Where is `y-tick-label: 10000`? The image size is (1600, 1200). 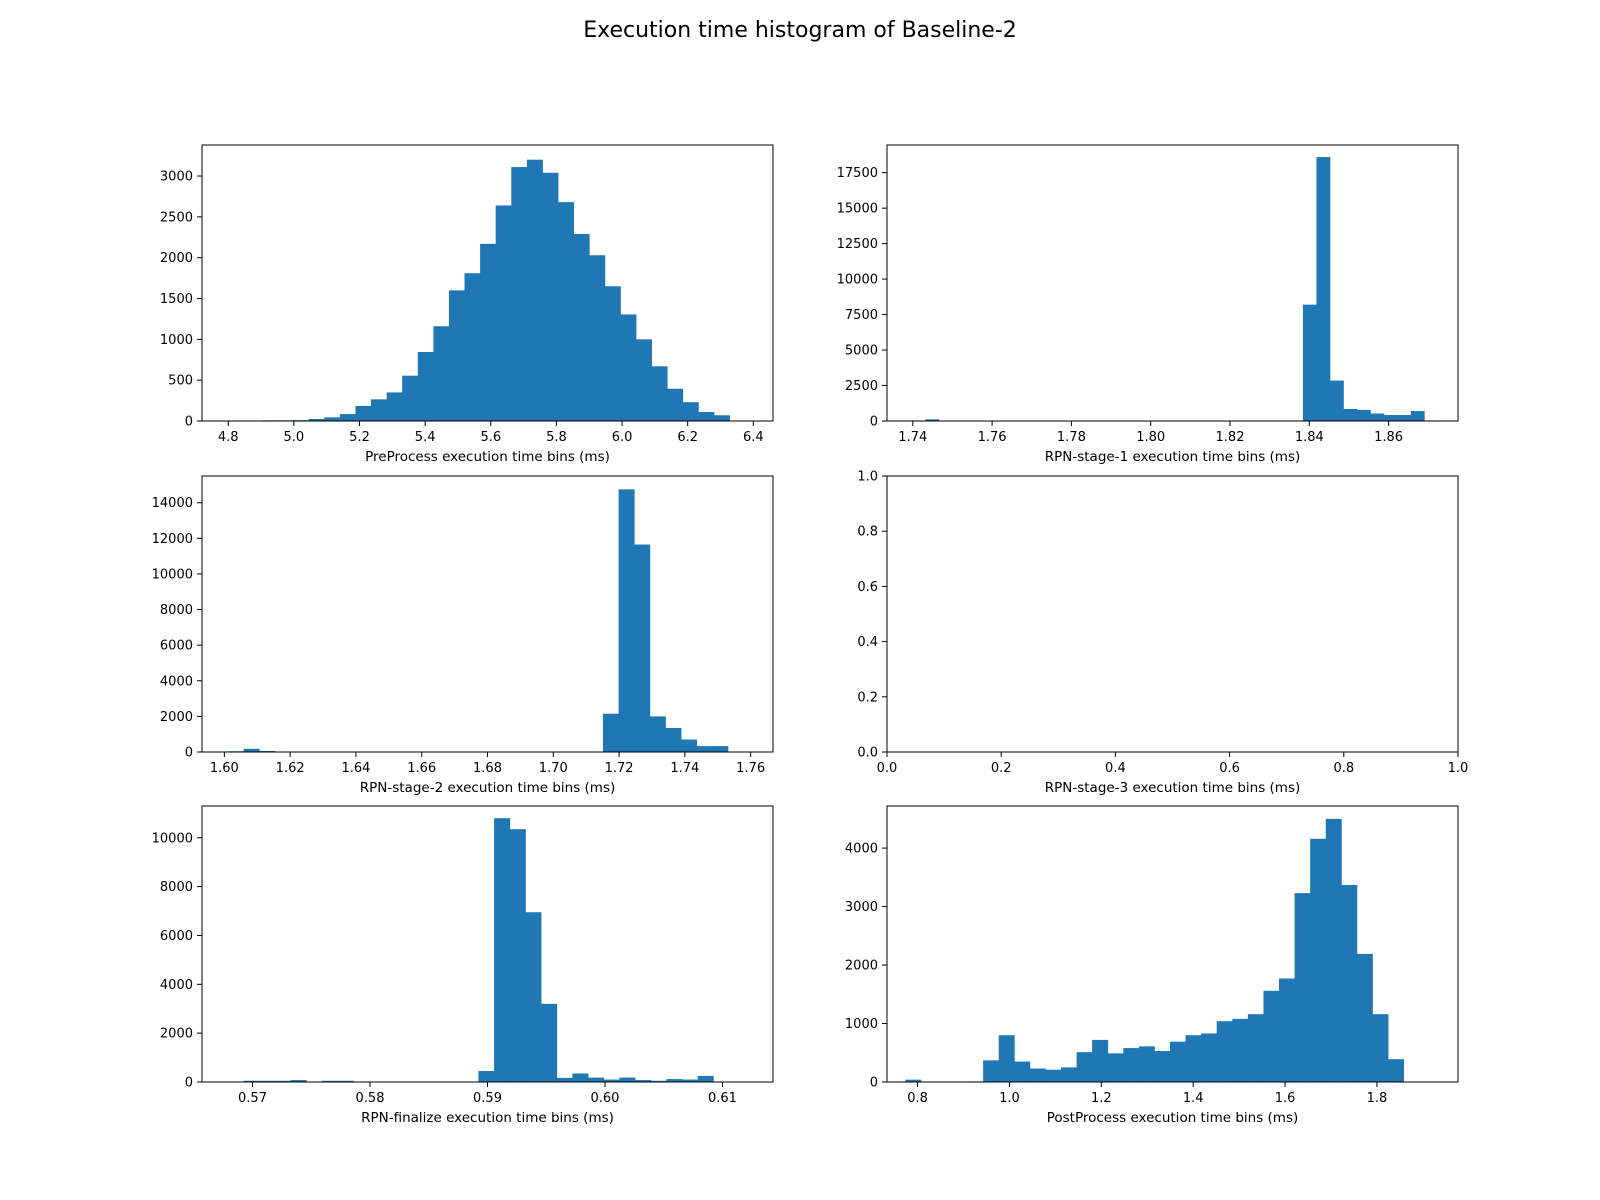 y-tick-label: 10000 is located at coordinates (172, 838).